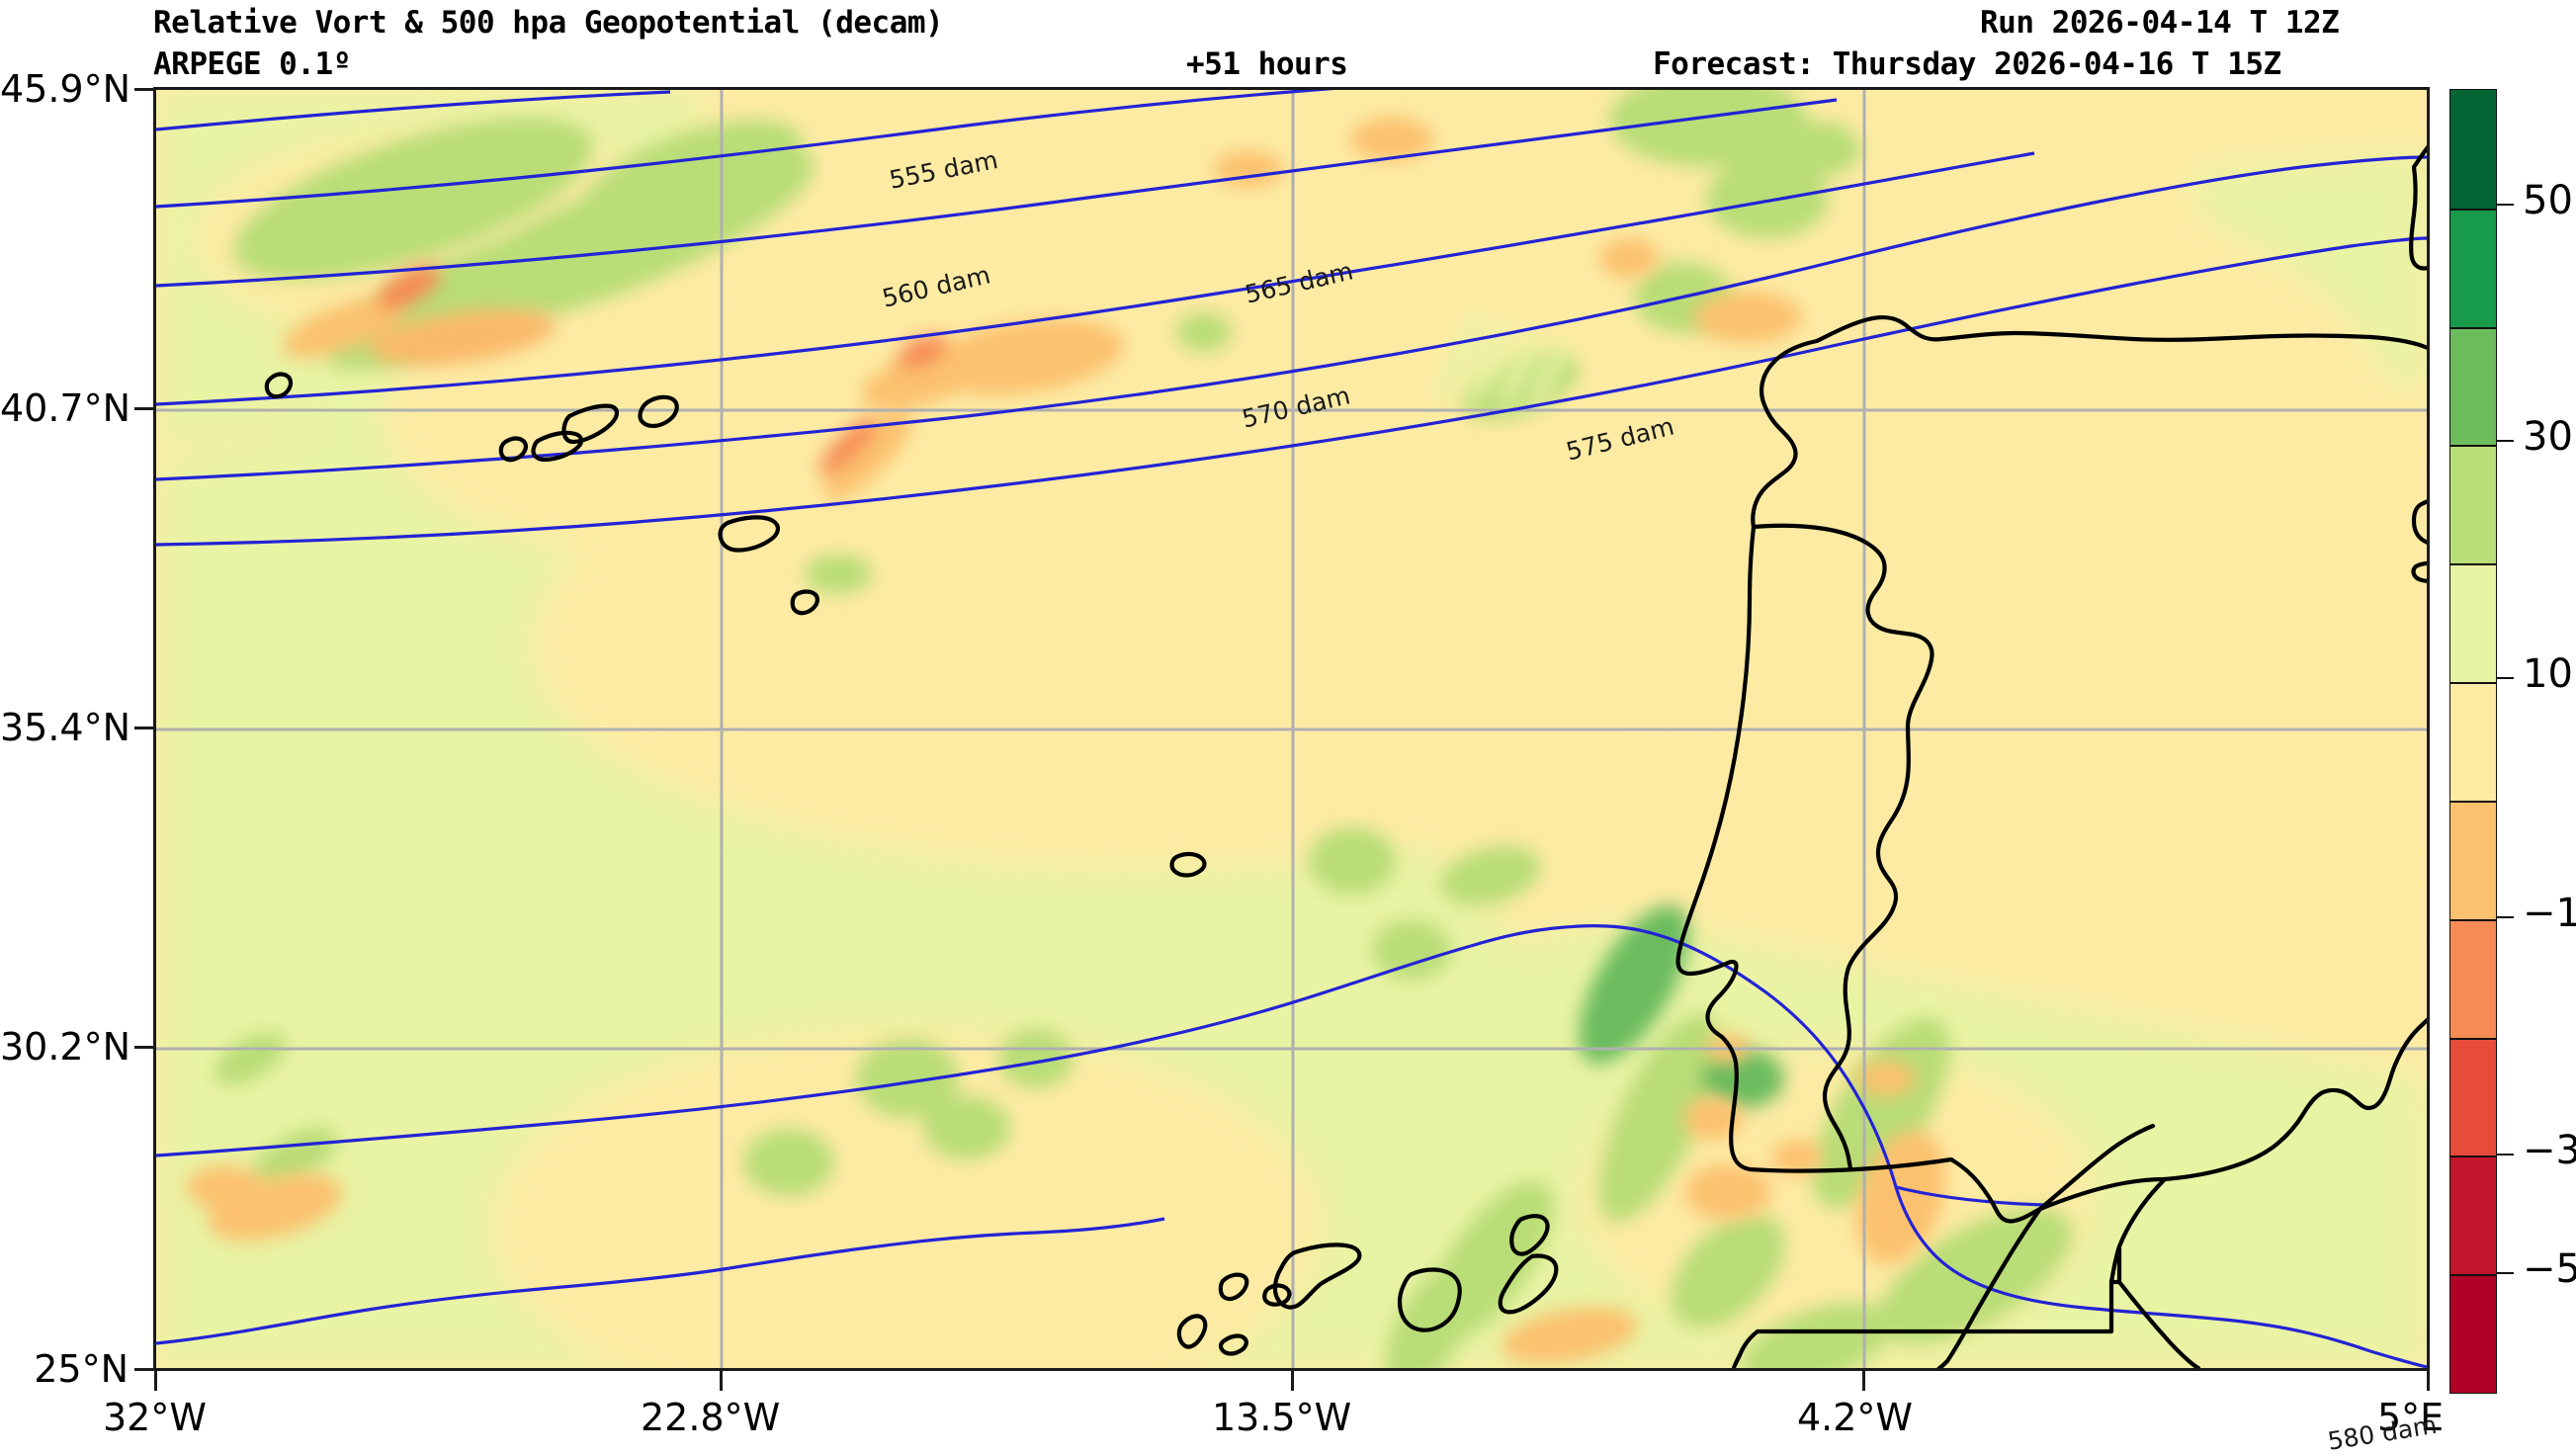 The image size is (2576, 1456). I want to click on colorbar-tick-label: −10, so click(2549, 913).